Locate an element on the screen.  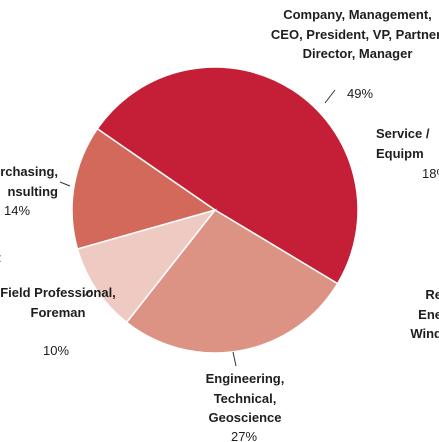
annotation: : is located at coordinates (4, 257).